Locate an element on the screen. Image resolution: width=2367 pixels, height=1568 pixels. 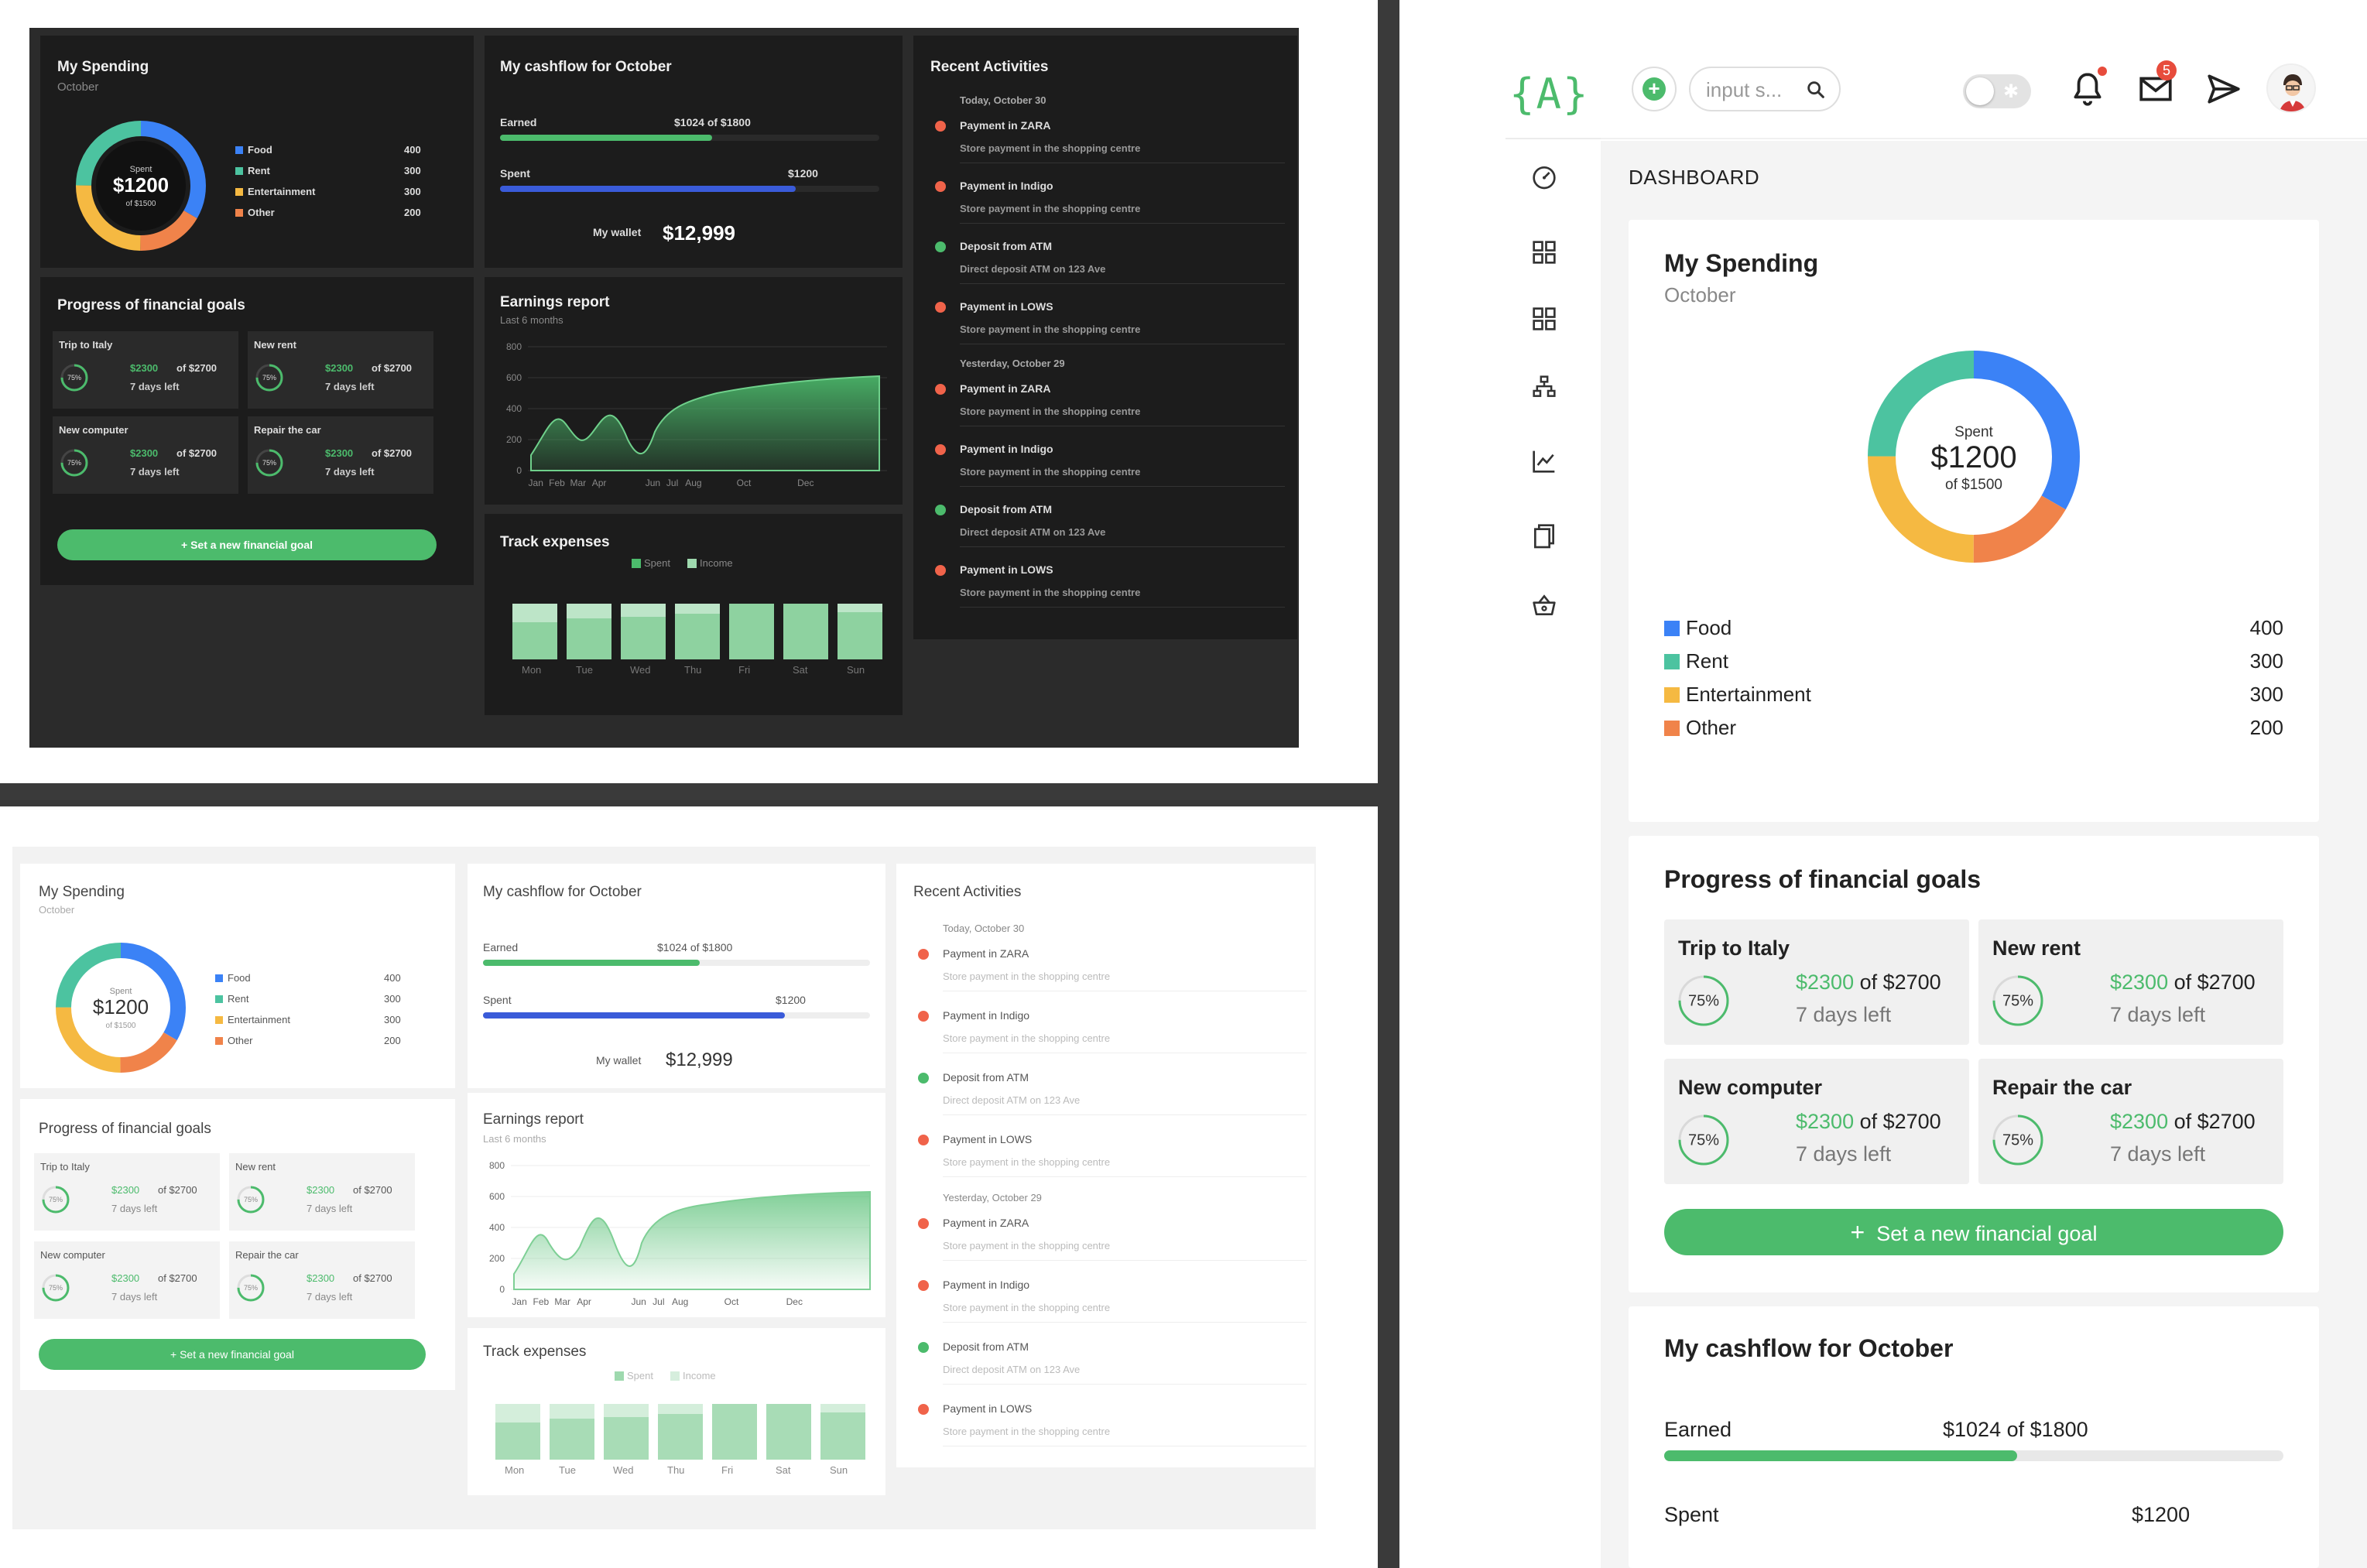
goal-card: New rent 75% $2300 of $2700 7 days left is located at coordinates (2130, 982).